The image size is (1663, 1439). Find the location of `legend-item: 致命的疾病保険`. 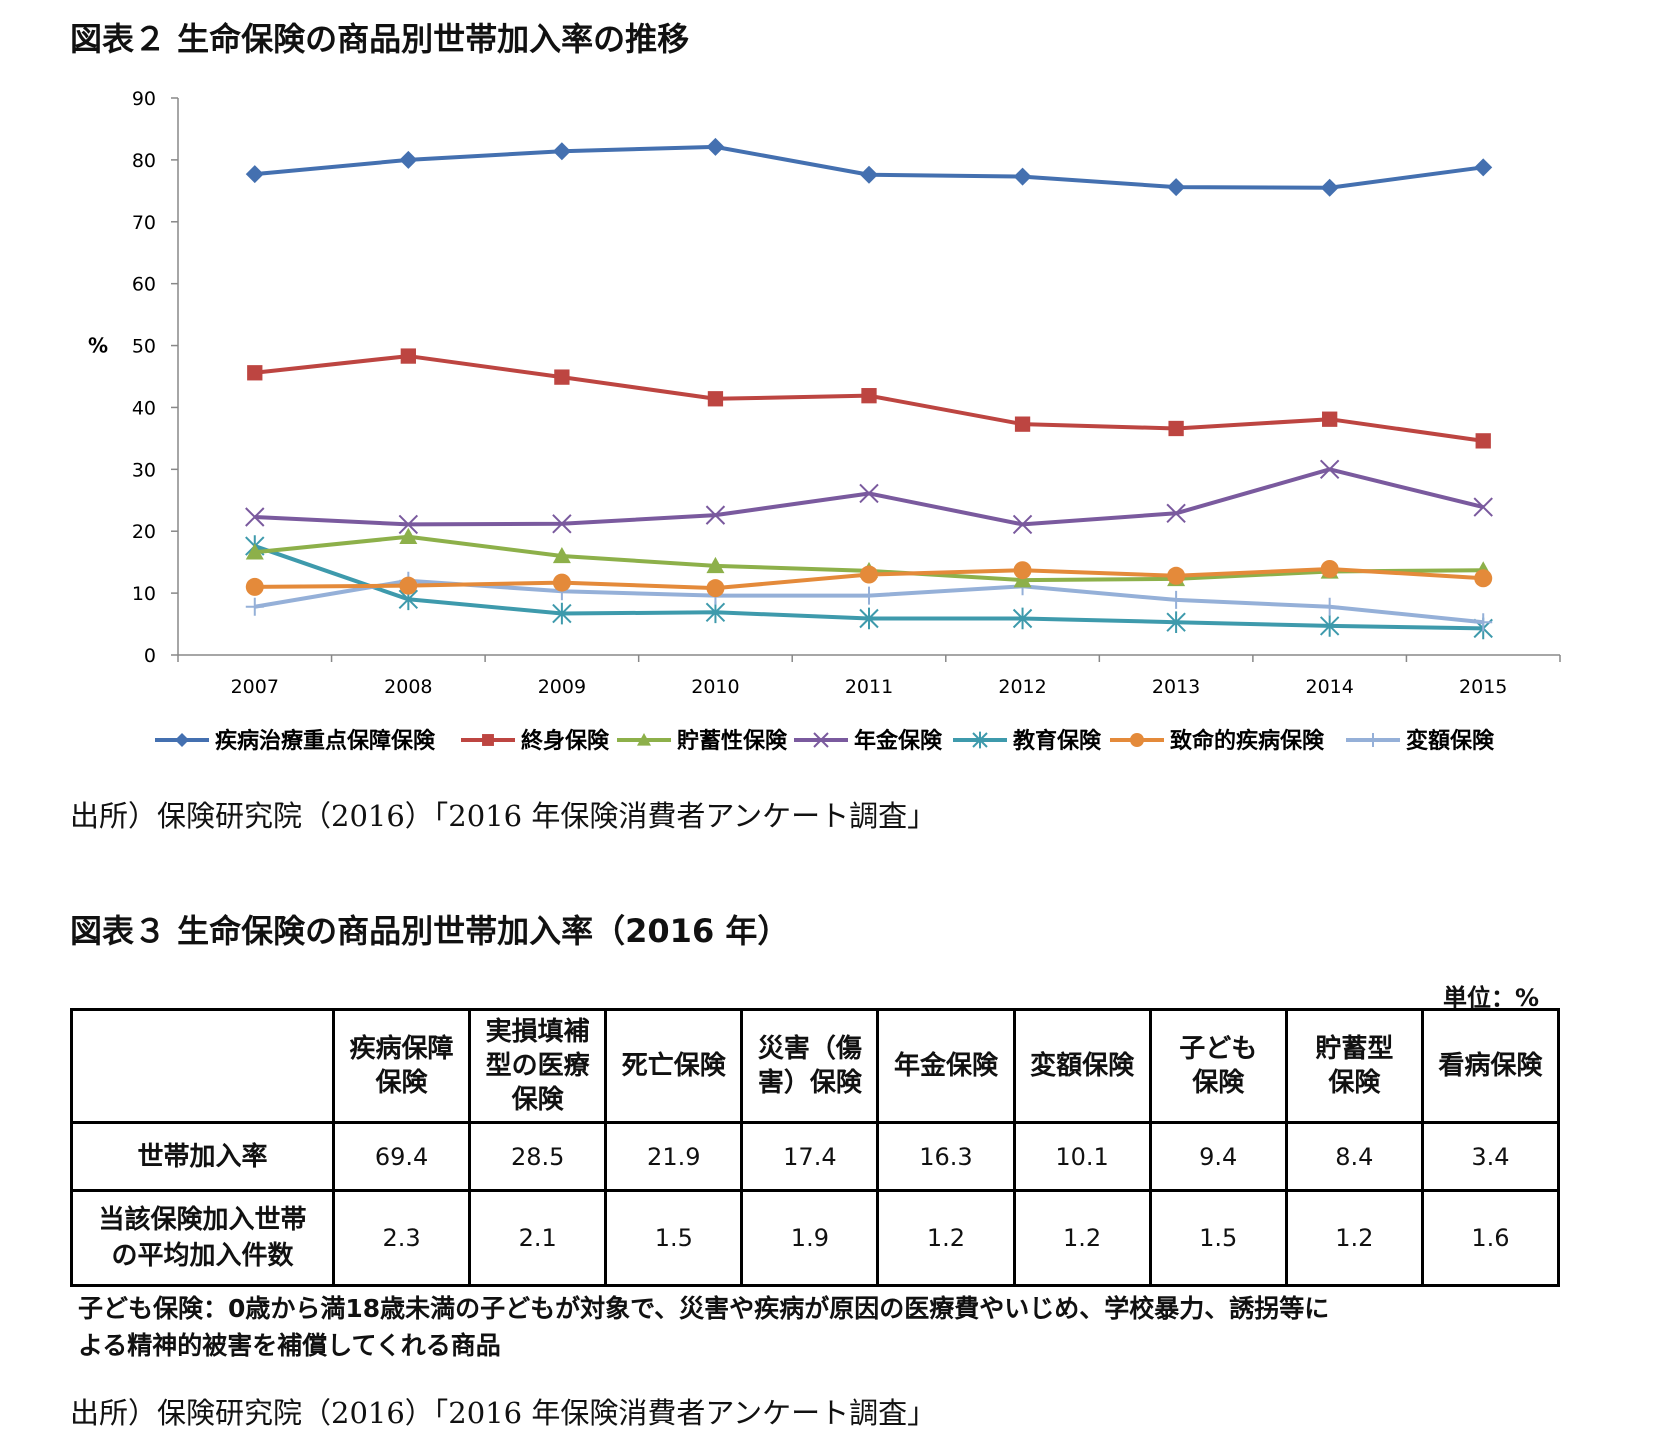

legend-item: 致命的疾病保険 is located at coordinates (1217, 741).